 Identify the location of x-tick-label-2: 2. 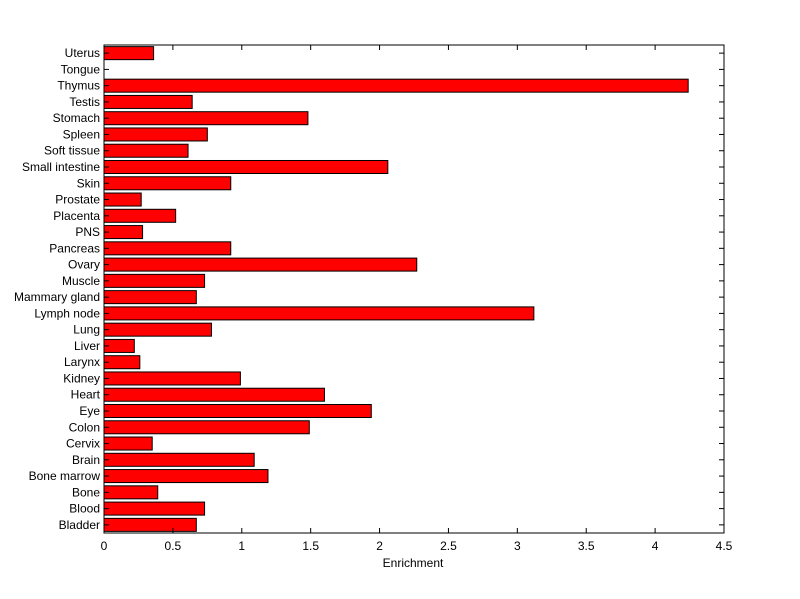
(379, 546).